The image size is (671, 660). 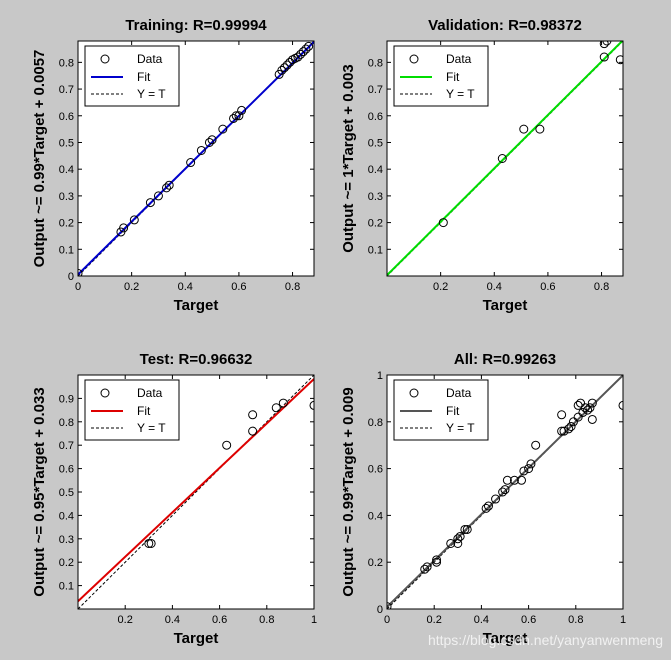 I want to click on x-tick-label: 0, so click(x=78, y=287).